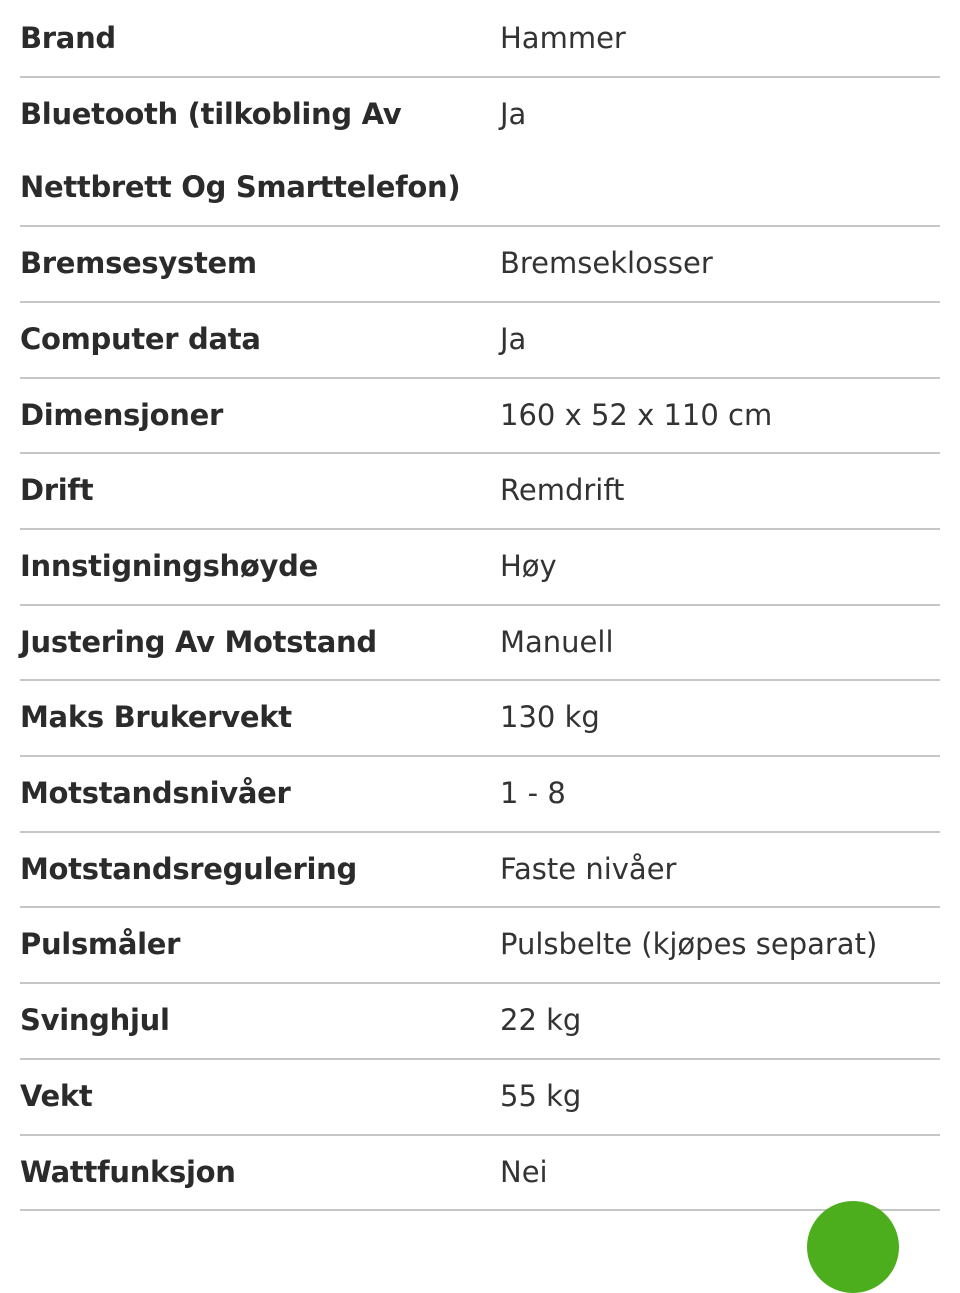 This screenshot has height=1293, width=960. Describe the element at coordinates (155, 793) in the screenshot. I see `spec-label: Motstandsnivåer` at that location.